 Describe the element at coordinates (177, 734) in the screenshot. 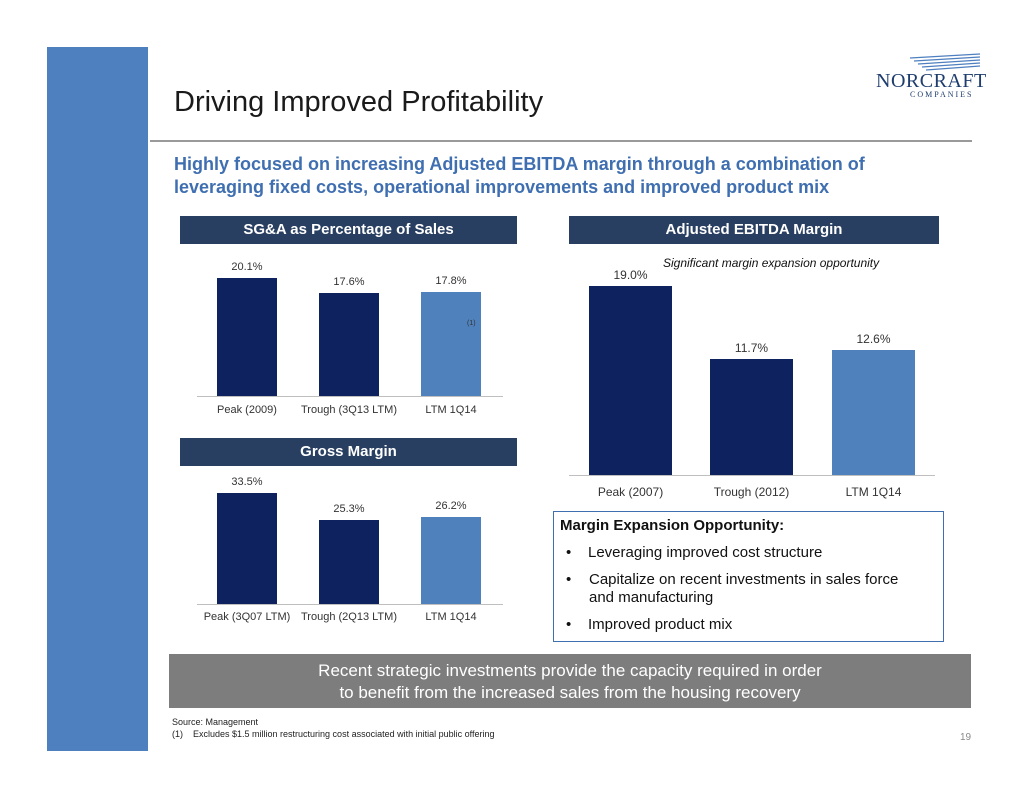

I see `footnote-marker: (1)` at that location.